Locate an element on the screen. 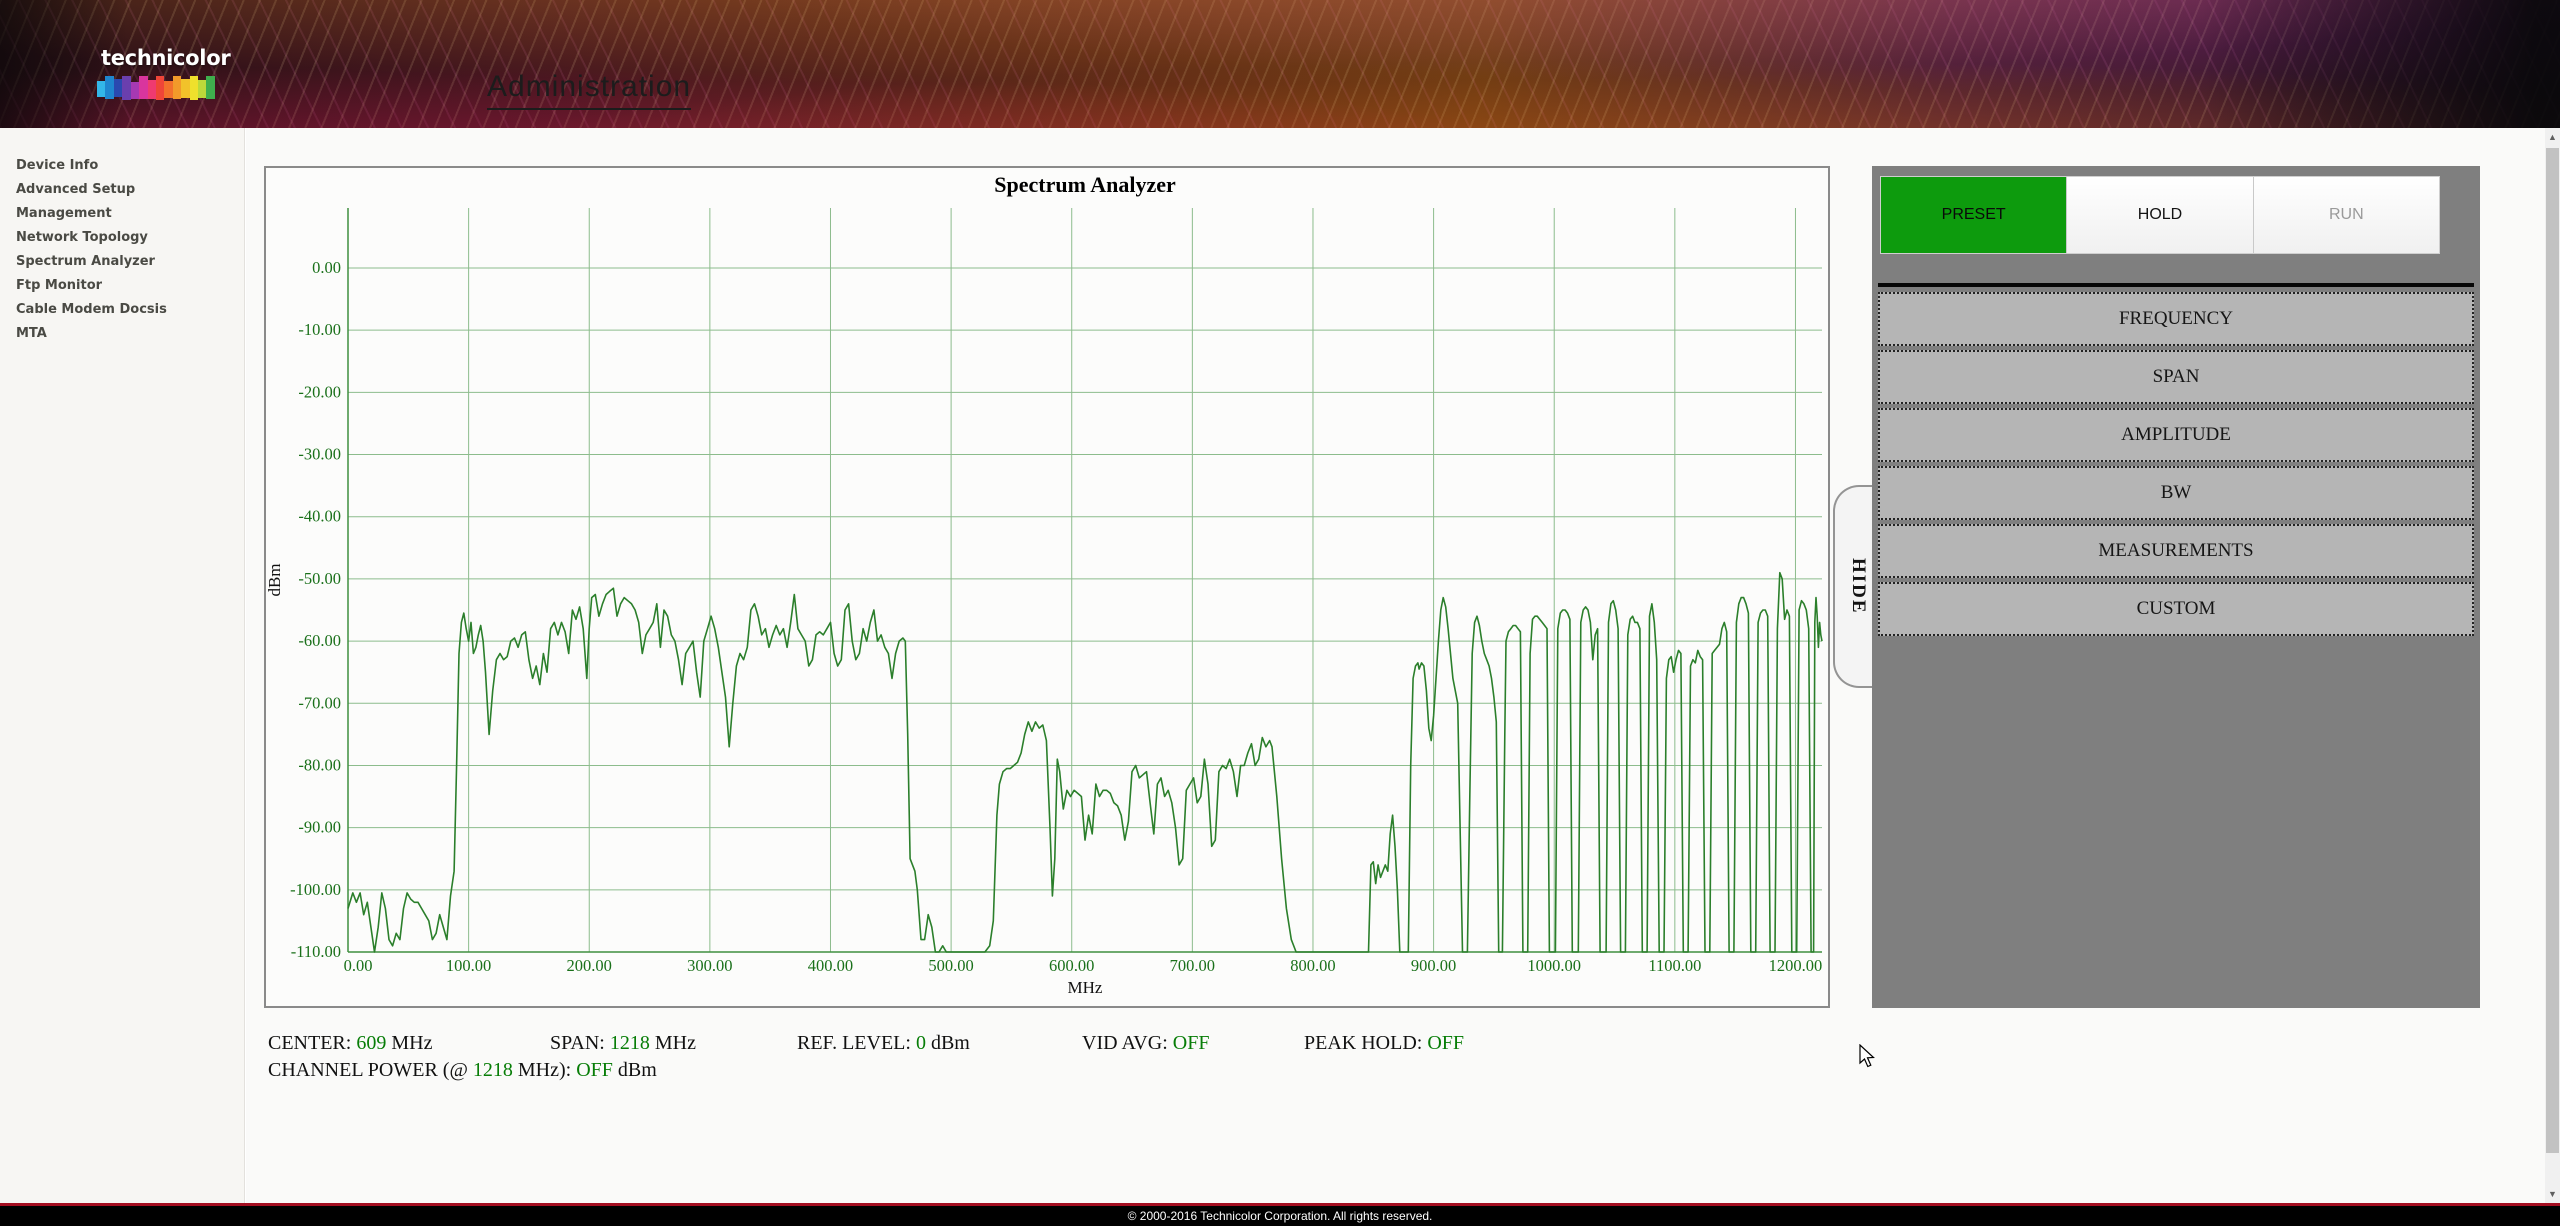  svg-text: -30.00 is located at coordinates (319, 454).